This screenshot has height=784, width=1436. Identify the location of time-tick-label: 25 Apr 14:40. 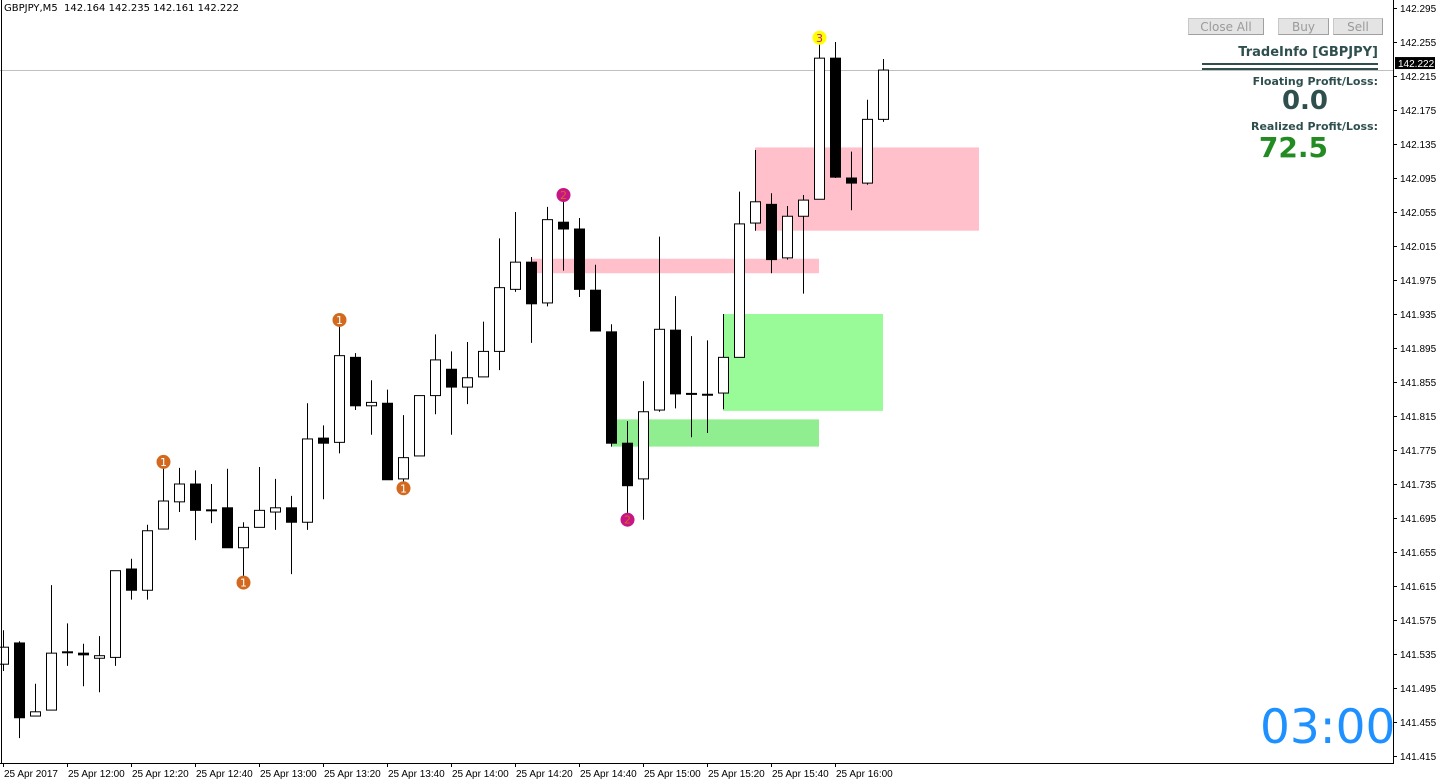
(608, 774).